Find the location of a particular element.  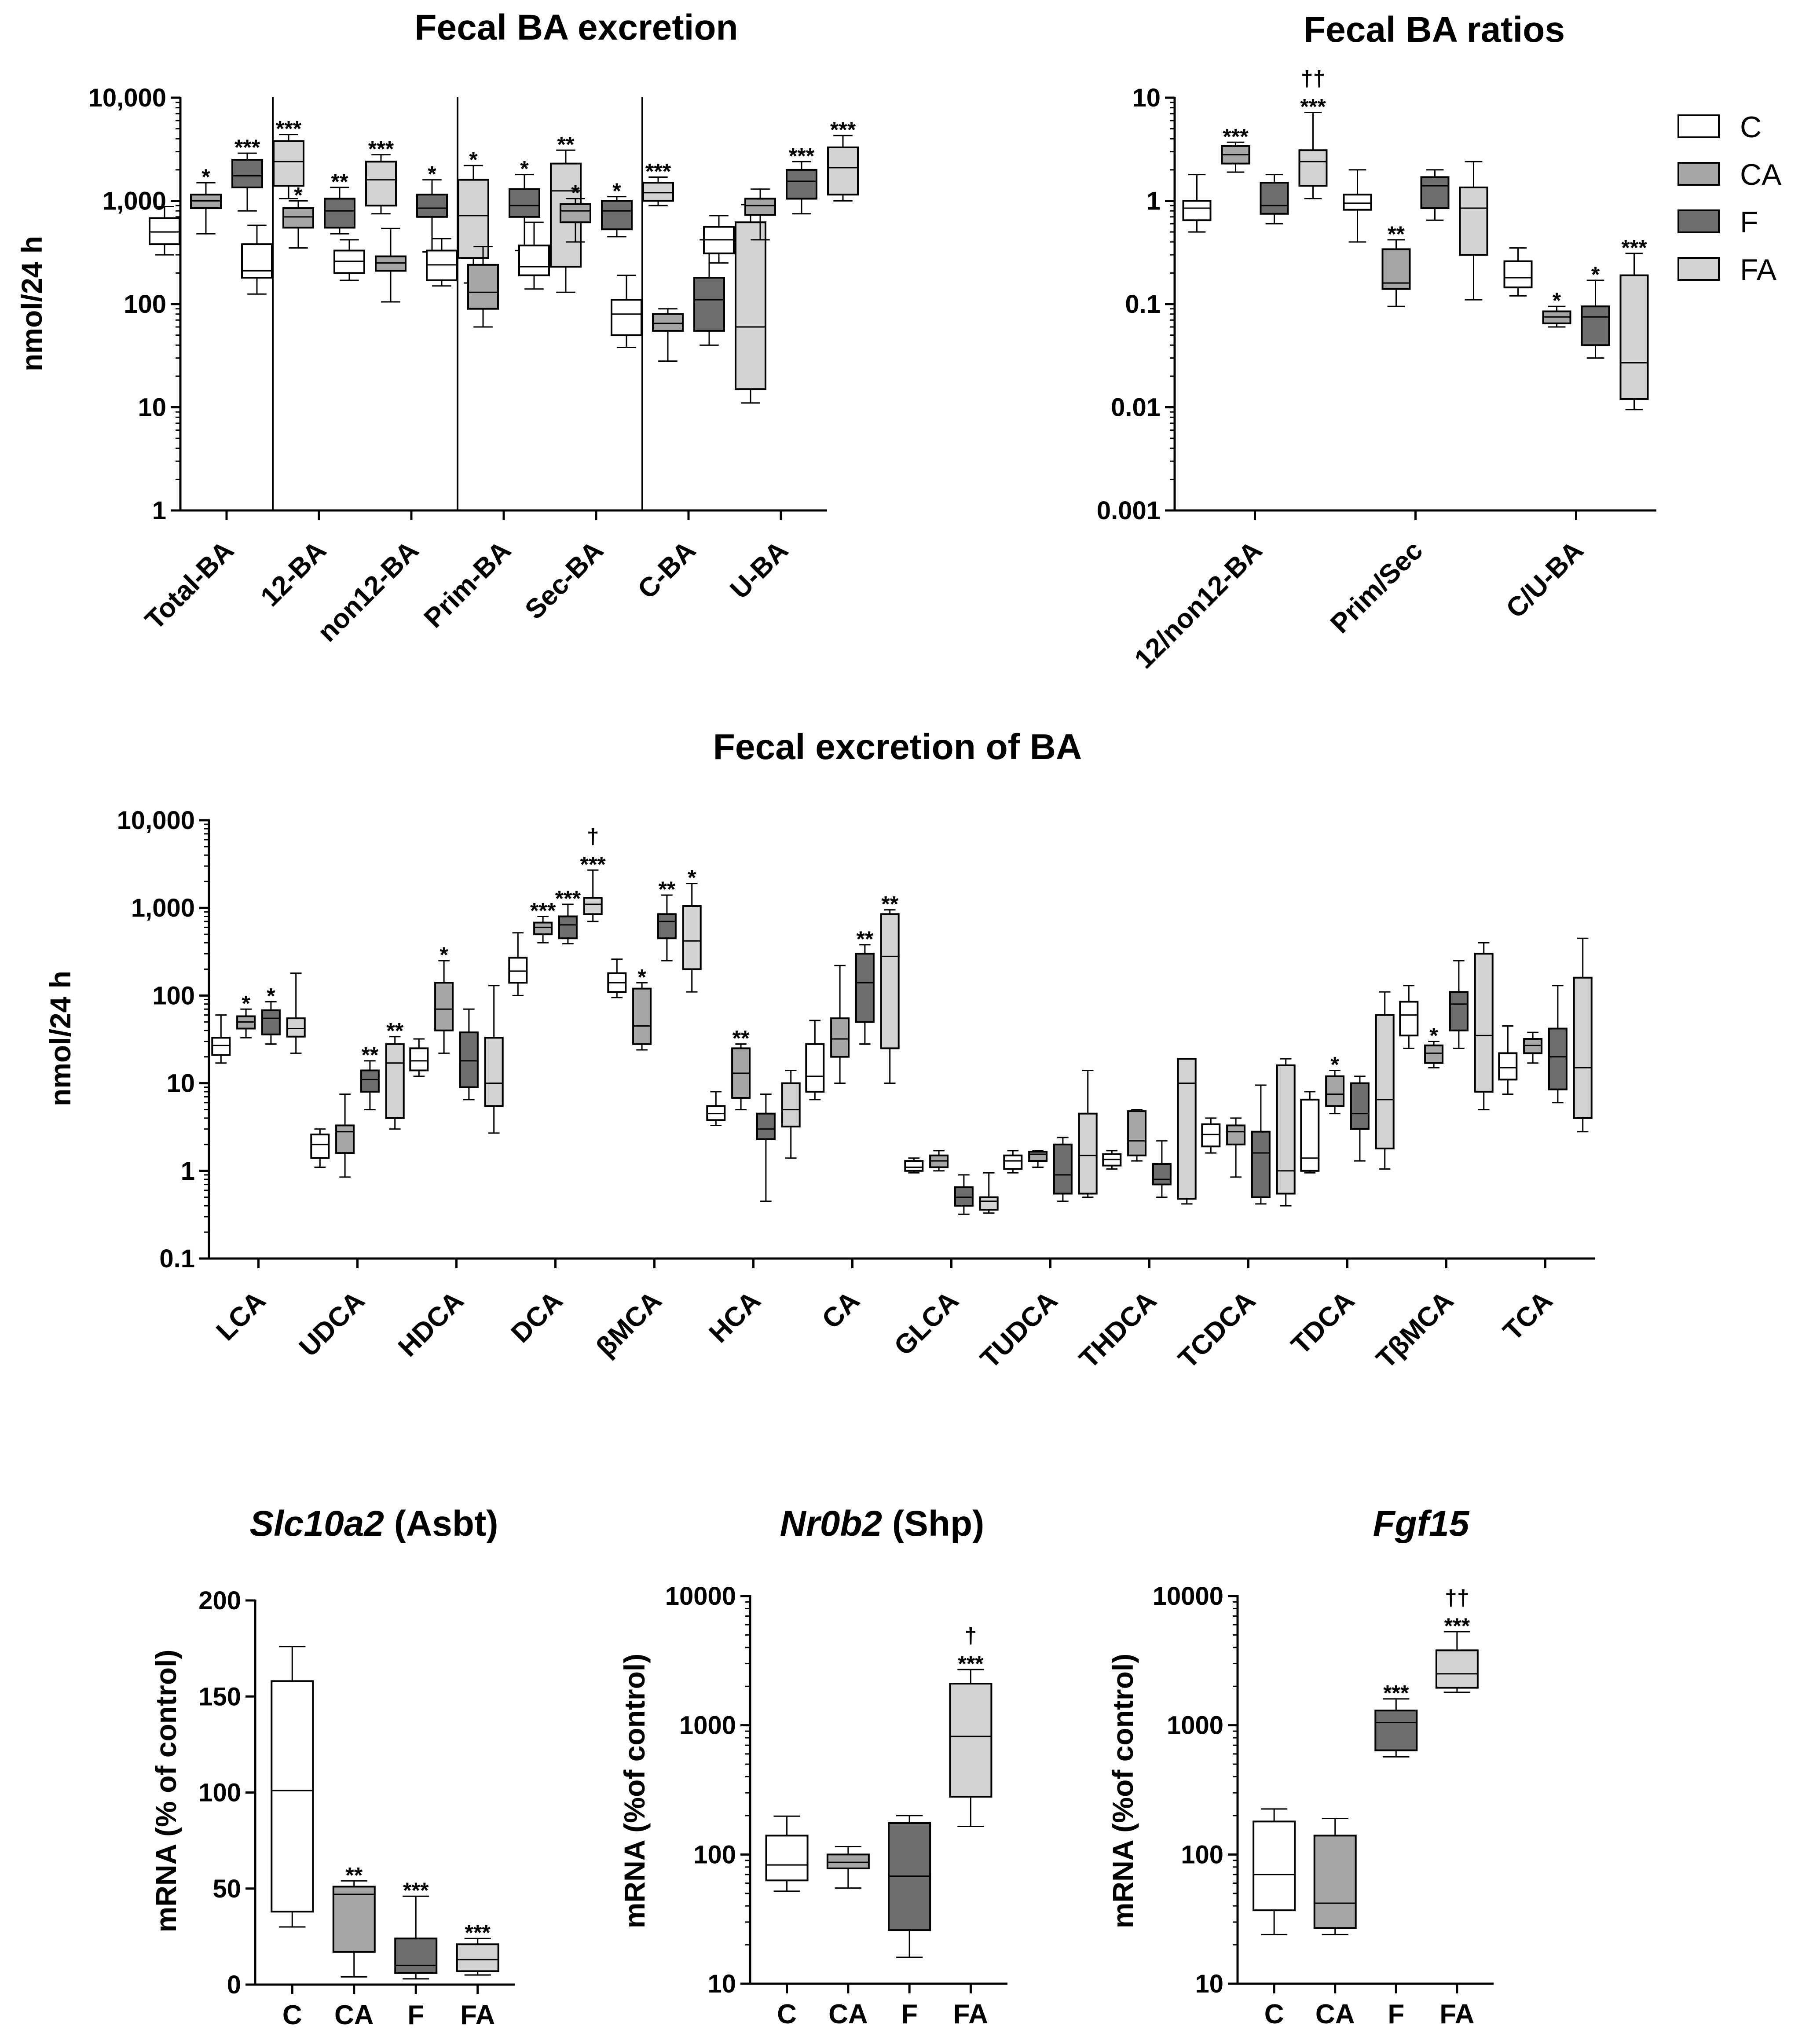

x-tick-label: U-BA is located at coordinates (760, 570).